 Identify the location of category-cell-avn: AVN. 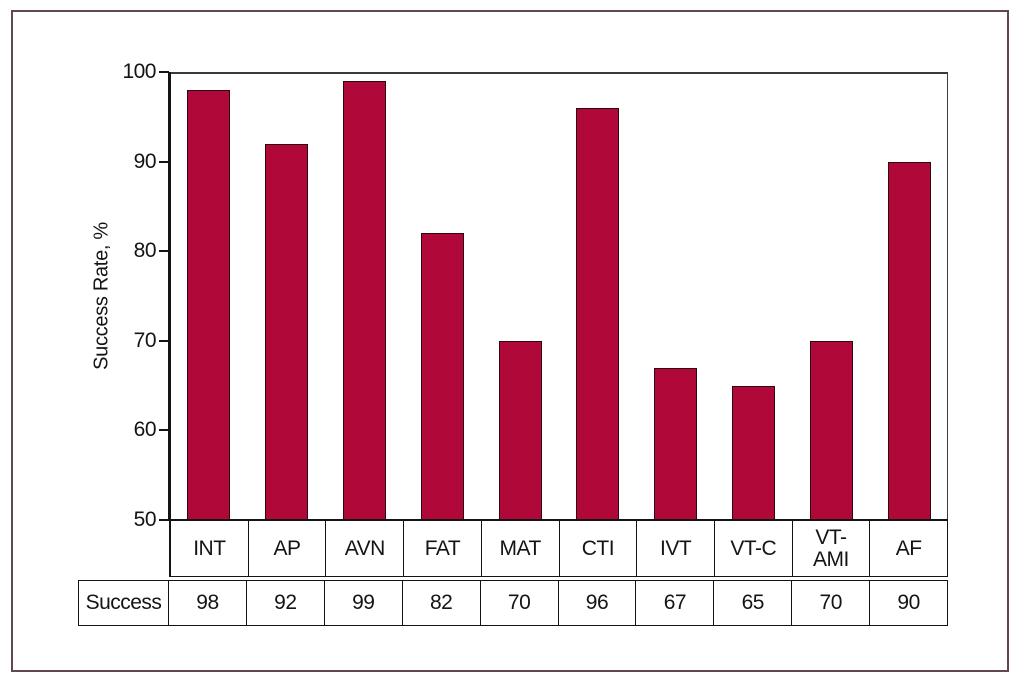
(365, 548).